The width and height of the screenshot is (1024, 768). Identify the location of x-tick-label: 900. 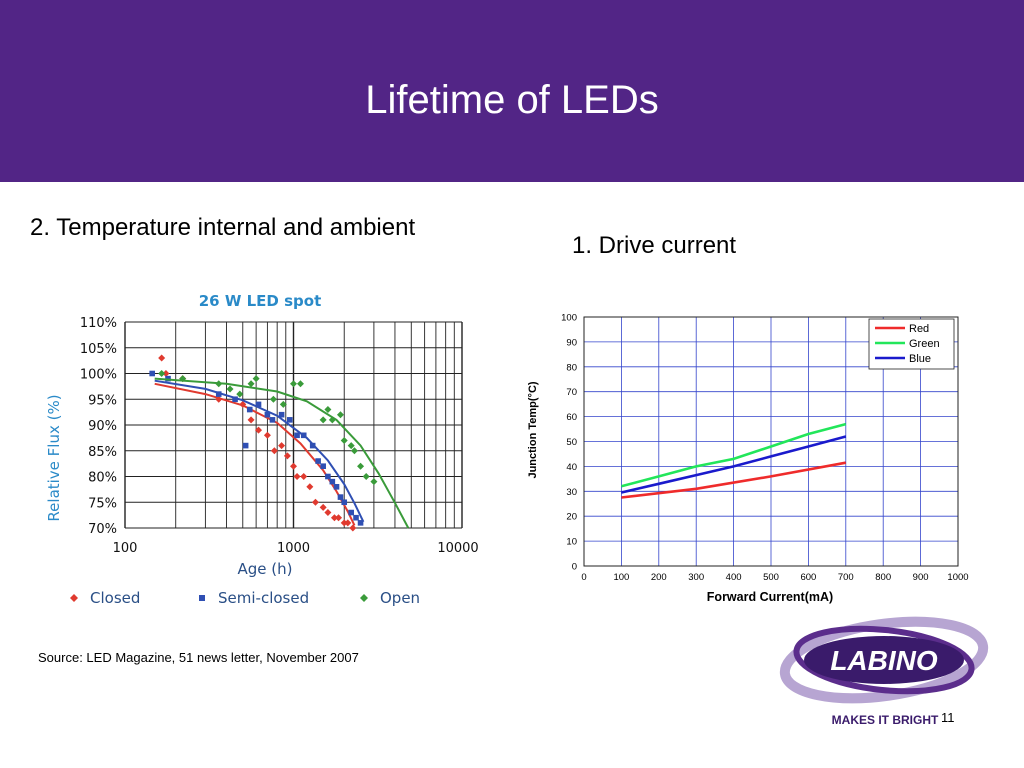
(921, 577).